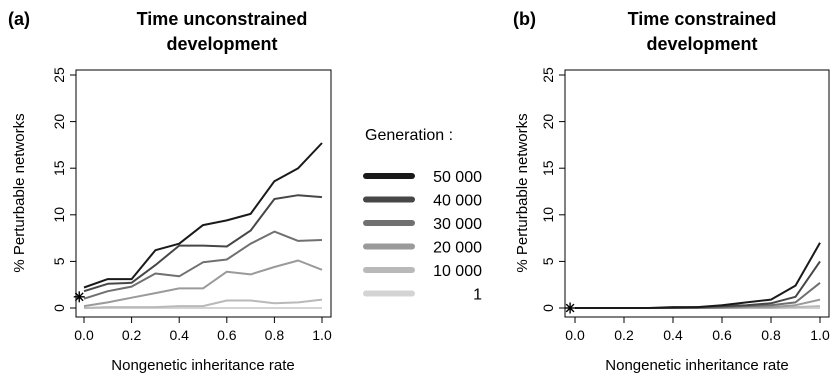  I want to click on legend-items: 50 000 40 000 30 000 20 000 10 000 1, so click(422, 236).